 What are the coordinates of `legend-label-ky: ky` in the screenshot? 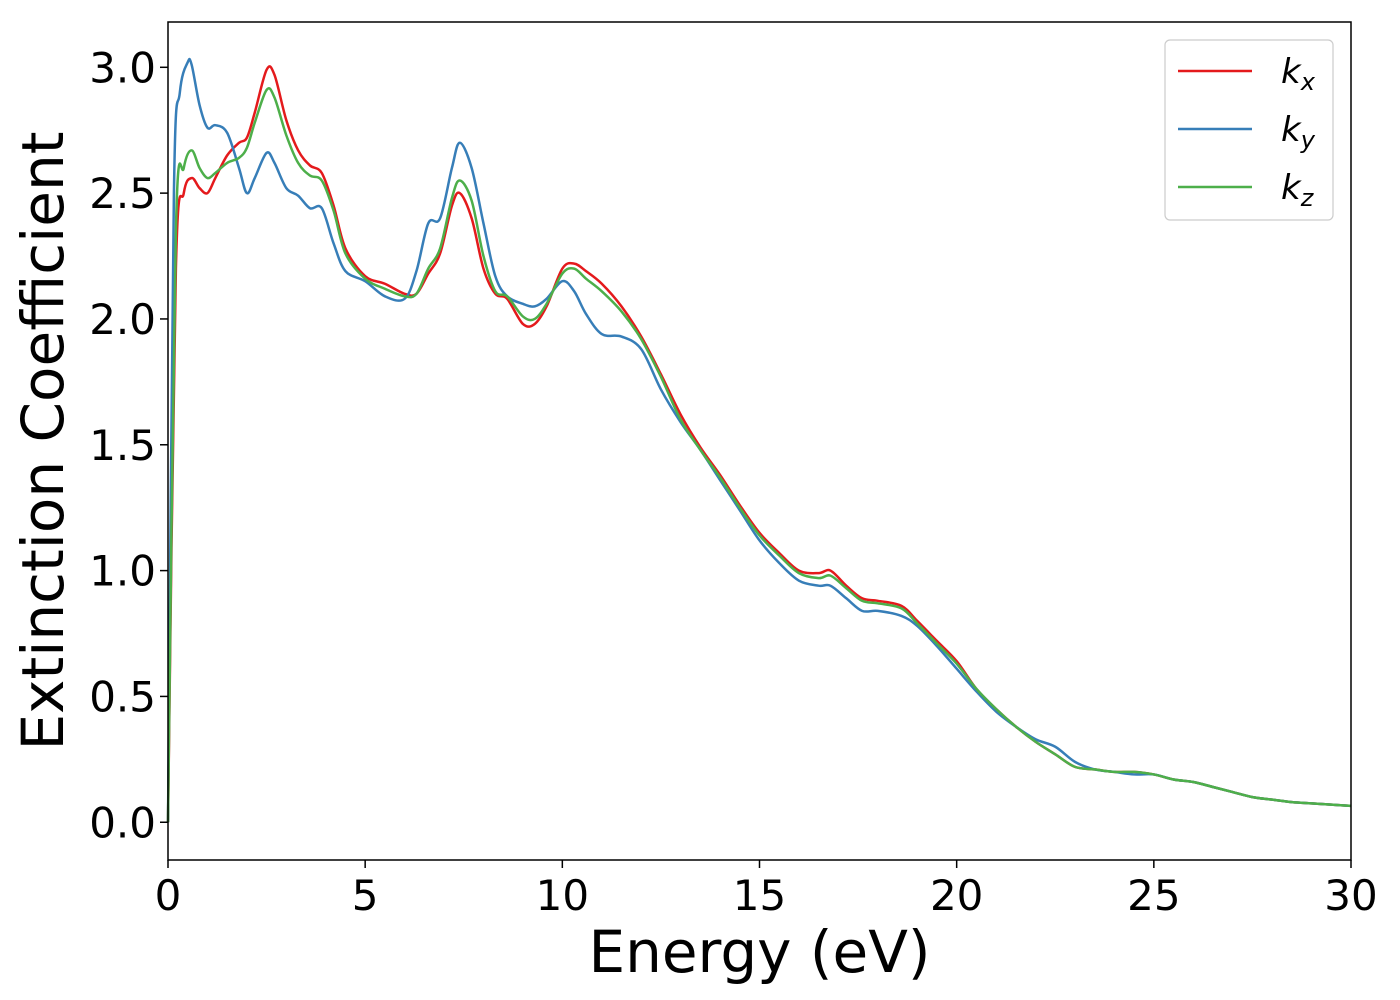 It's located at (1298, 132).